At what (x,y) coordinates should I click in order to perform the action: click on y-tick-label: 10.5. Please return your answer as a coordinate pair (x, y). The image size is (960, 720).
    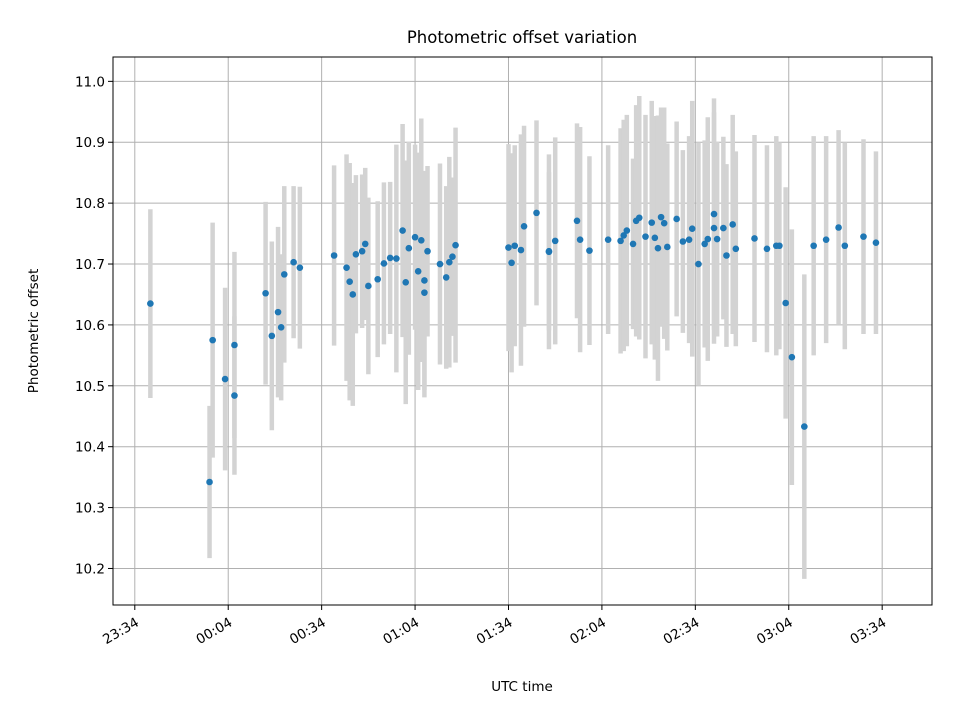
    Looking at the image, I should click on (90, 387).